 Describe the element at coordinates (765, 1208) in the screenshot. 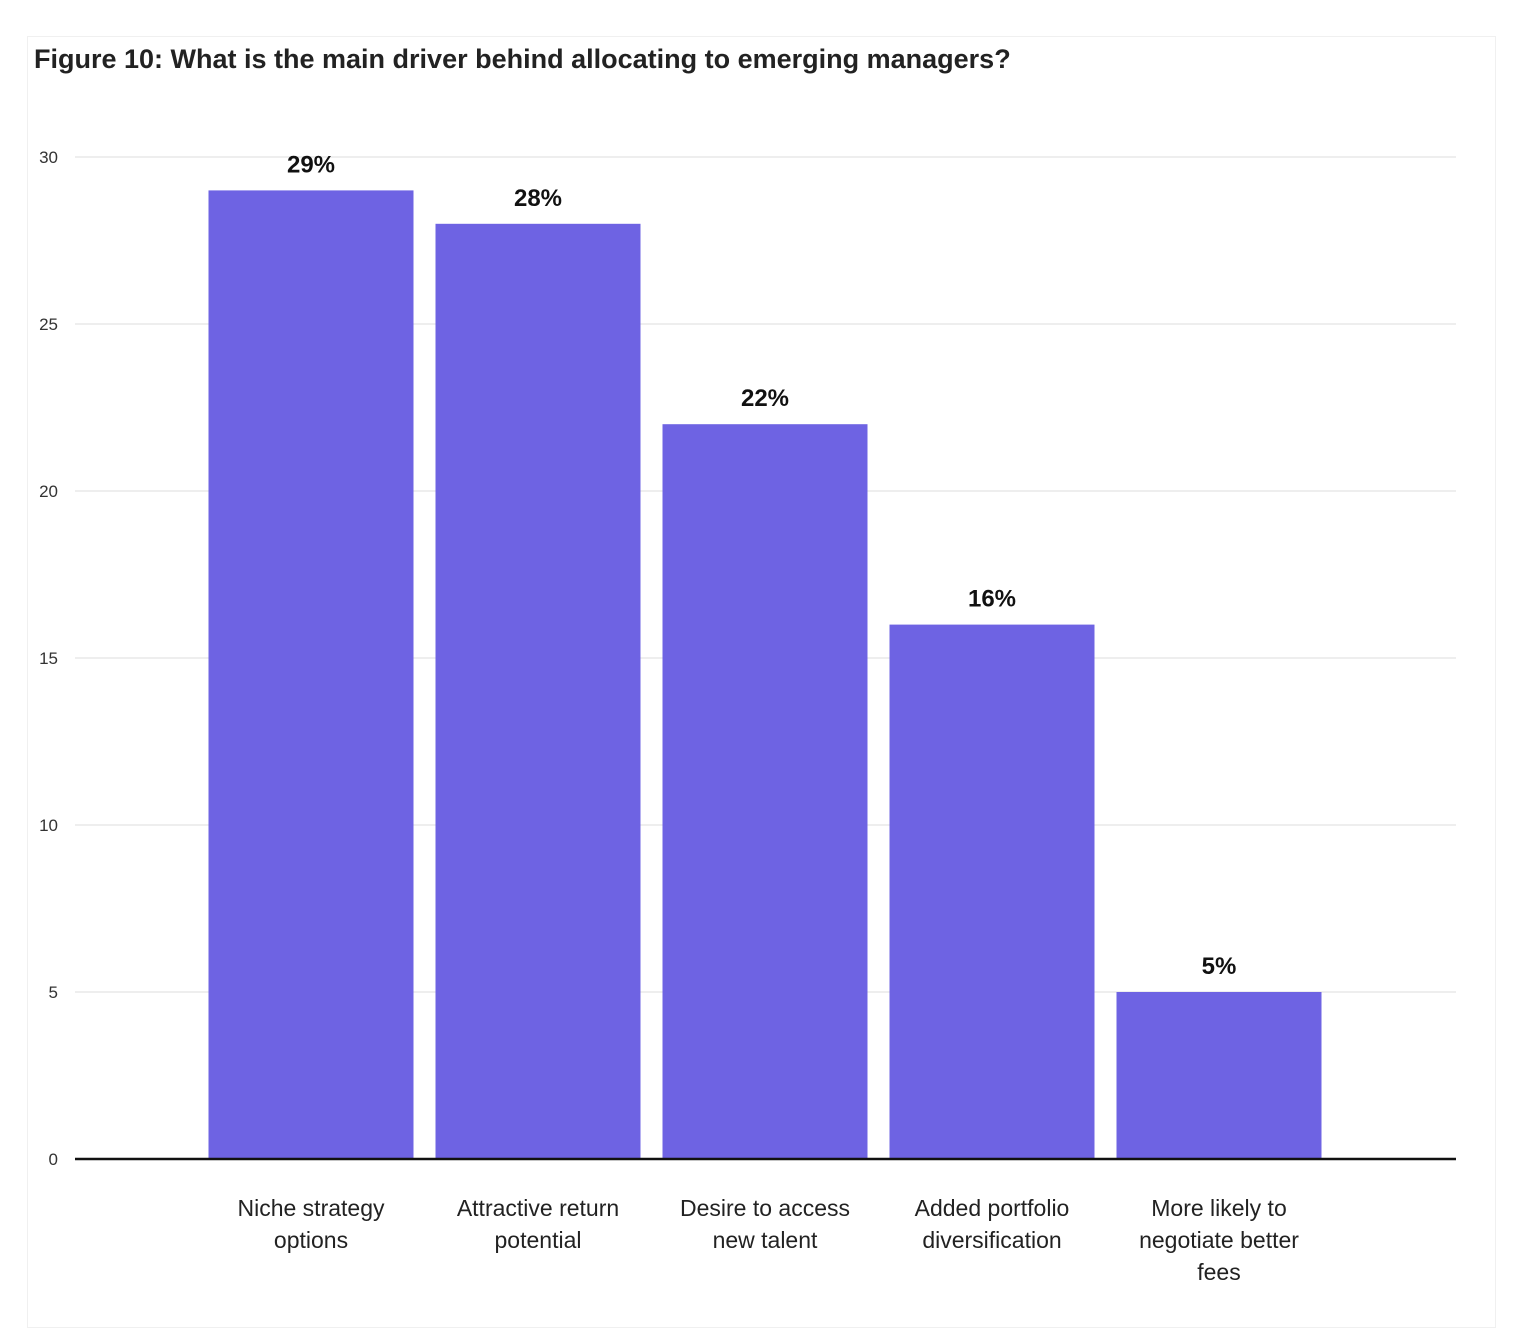

I see `x-tick-label: Desire to access` at that location.